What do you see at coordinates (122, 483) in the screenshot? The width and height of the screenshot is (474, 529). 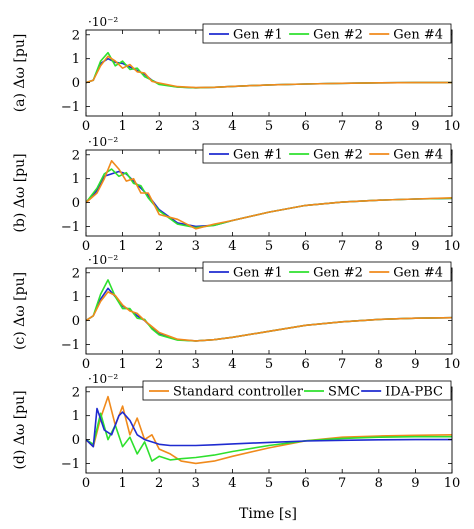 I see `x-tick-label-3-1: 1` at bounding box center [122, 483].